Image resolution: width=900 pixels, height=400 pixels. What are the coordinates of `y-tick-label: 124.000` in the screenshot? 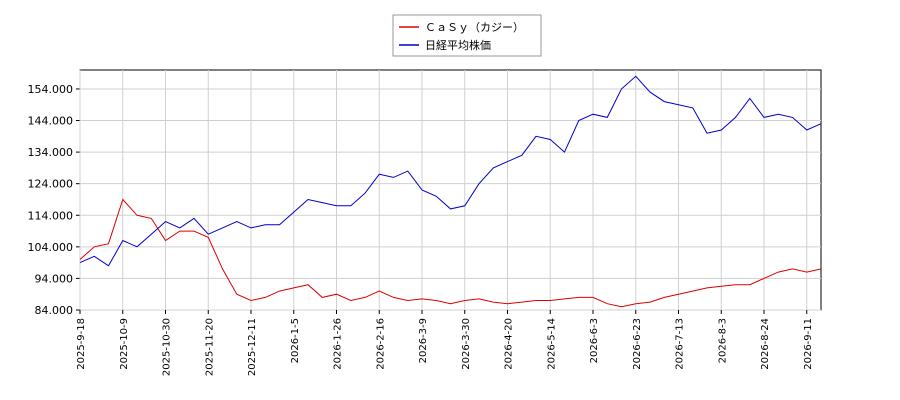 It's located at (51, 184).